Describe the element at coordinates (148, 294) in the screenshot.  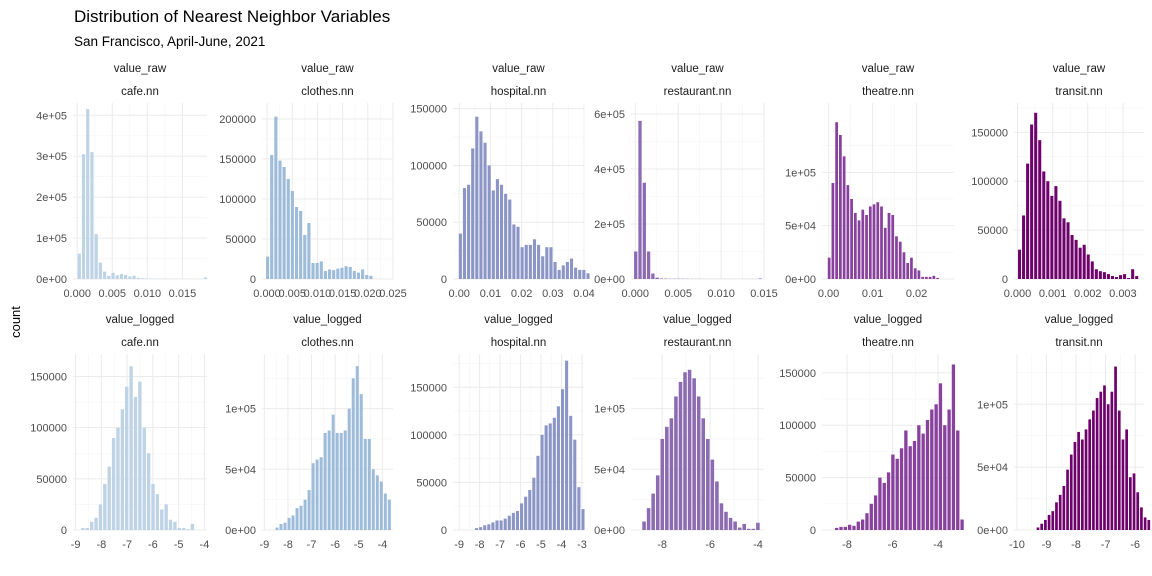
I see `x-tick-label: 0.010` at that location.